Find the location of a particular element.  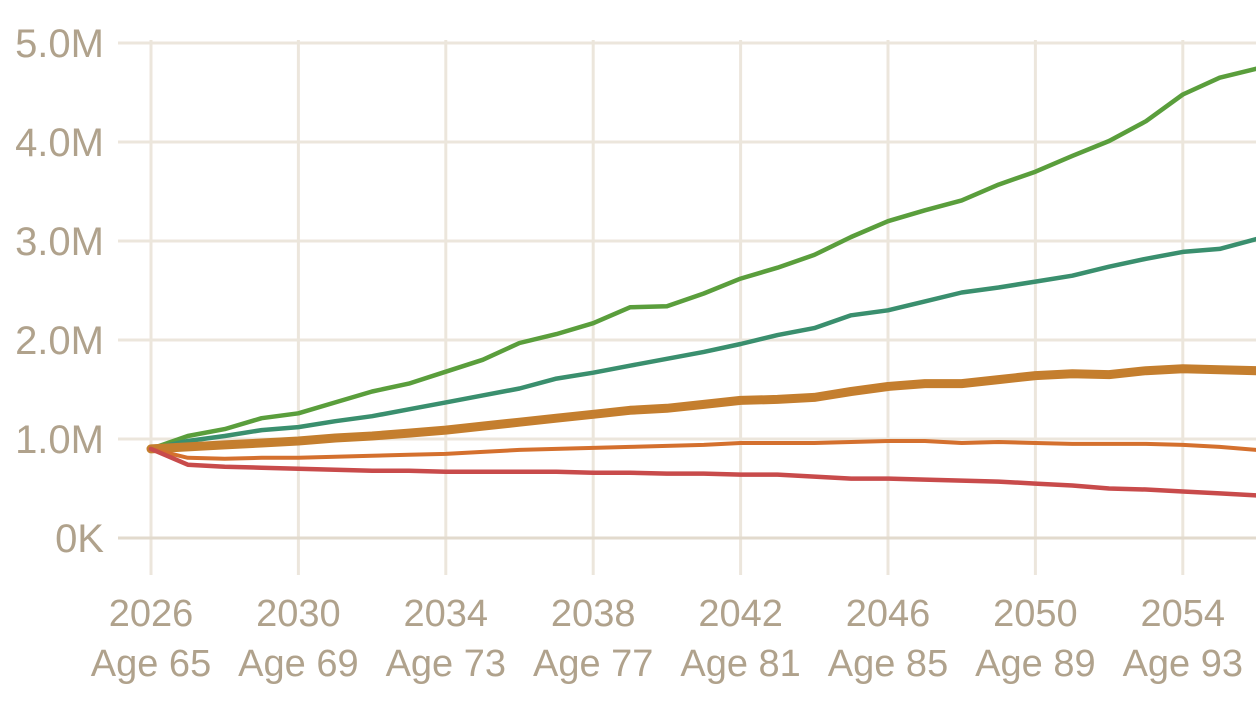

y-tick-label: 1.0M is located at coordinates (59, 440).